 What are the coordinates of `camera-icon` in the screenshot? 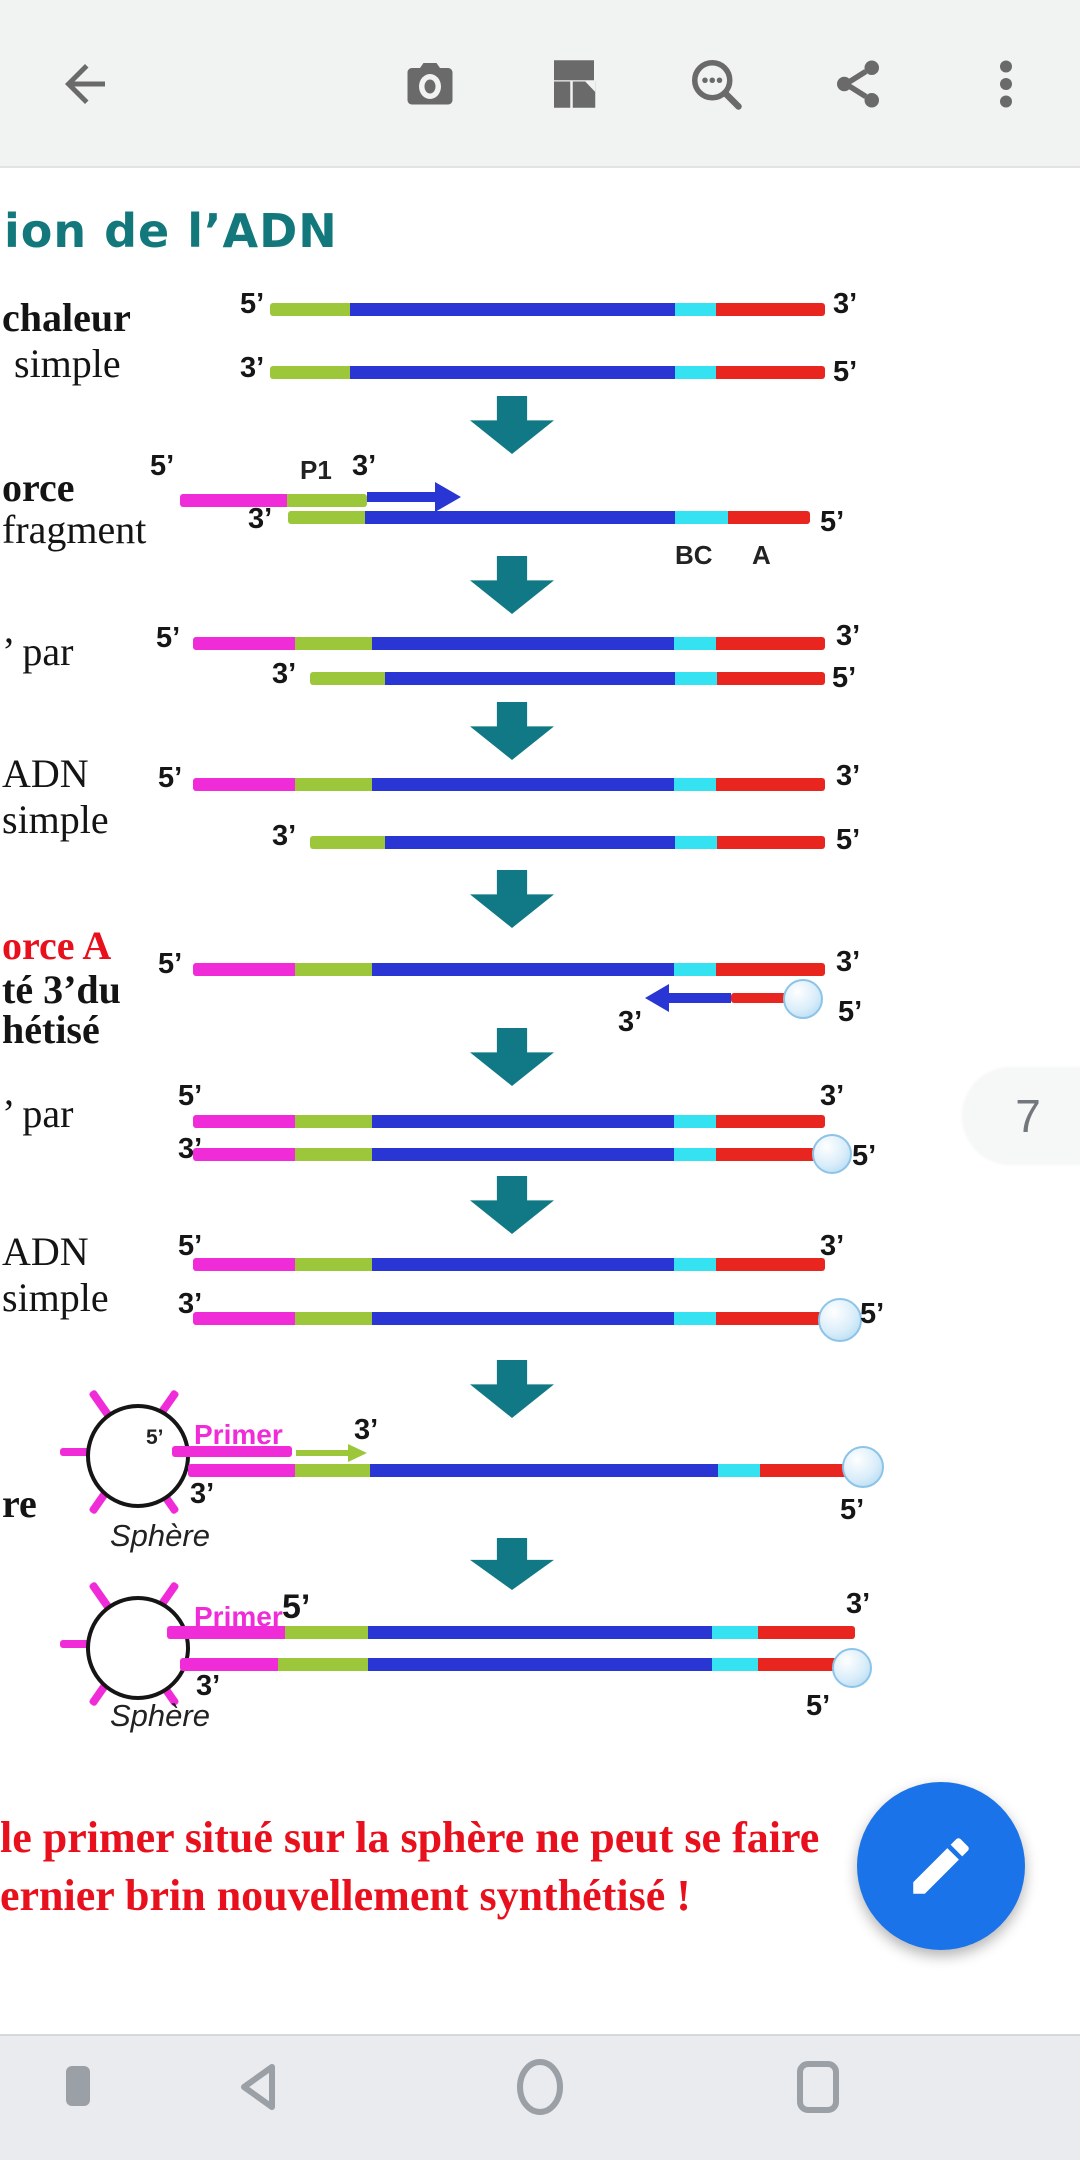 It's located at (430, 84).